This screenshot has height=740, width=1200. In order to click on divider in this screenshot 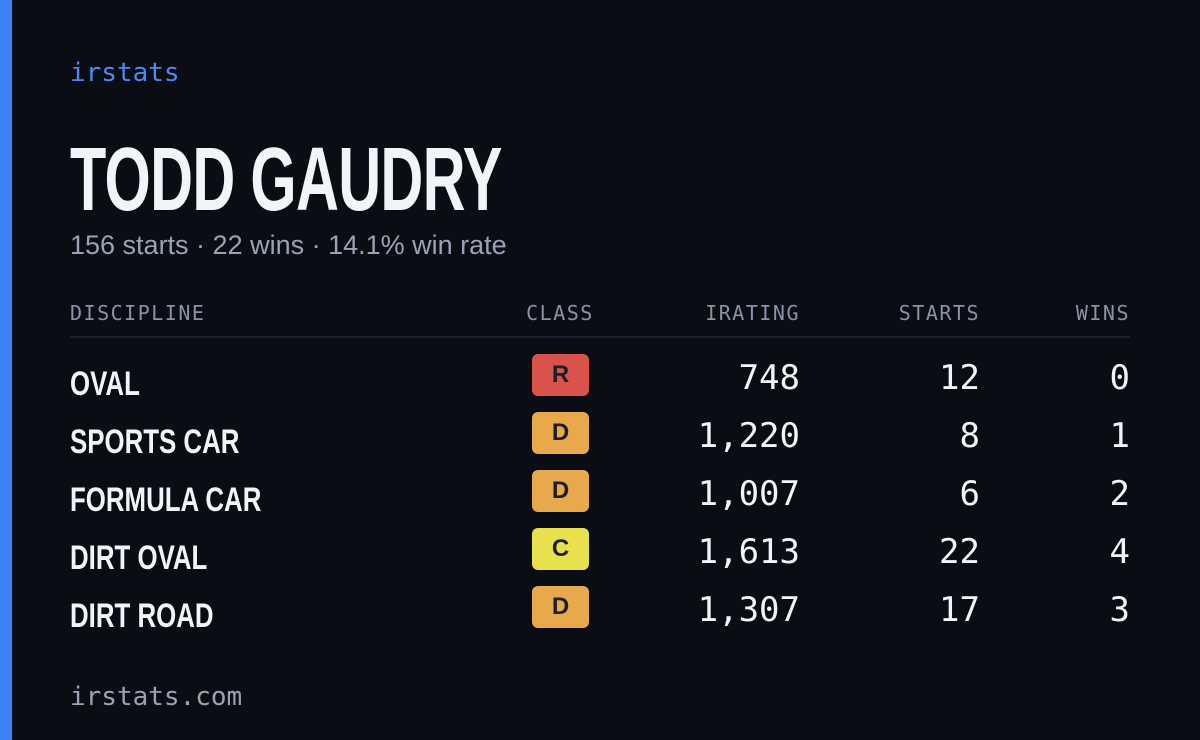, I will do `click(600, 337)`.